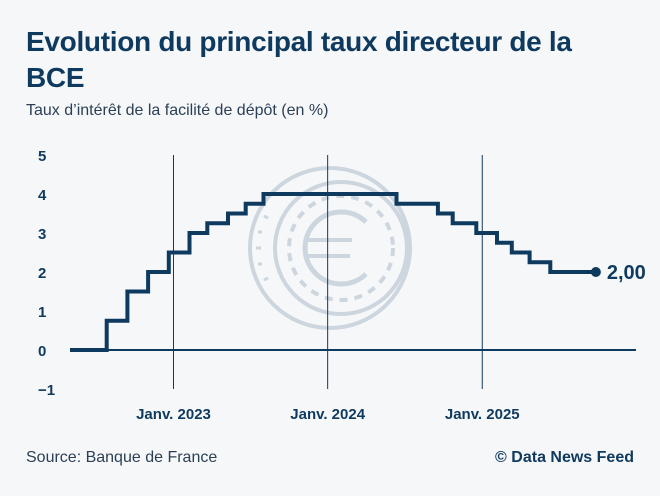  I want to click on source-note: Source: Banque de France, so click(122, 457).